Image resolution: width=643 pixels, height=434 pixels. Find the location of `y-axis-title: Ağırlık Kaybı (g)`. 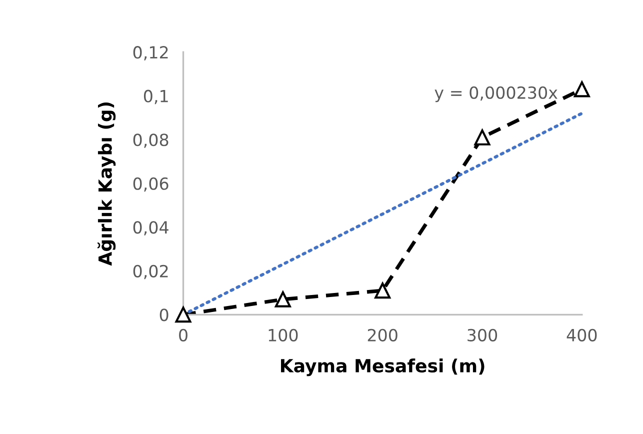

y-axis-title: Ağırlık Kaybı (g) is located at coordinates (107, 184).